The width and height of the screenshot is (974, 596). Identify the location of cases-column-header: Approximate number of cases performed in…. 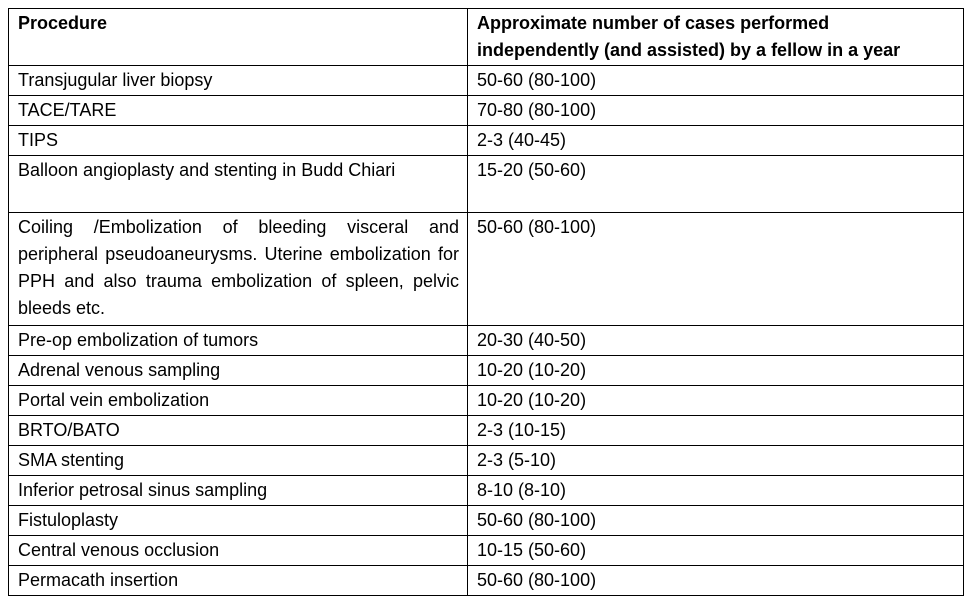
(715, 37).